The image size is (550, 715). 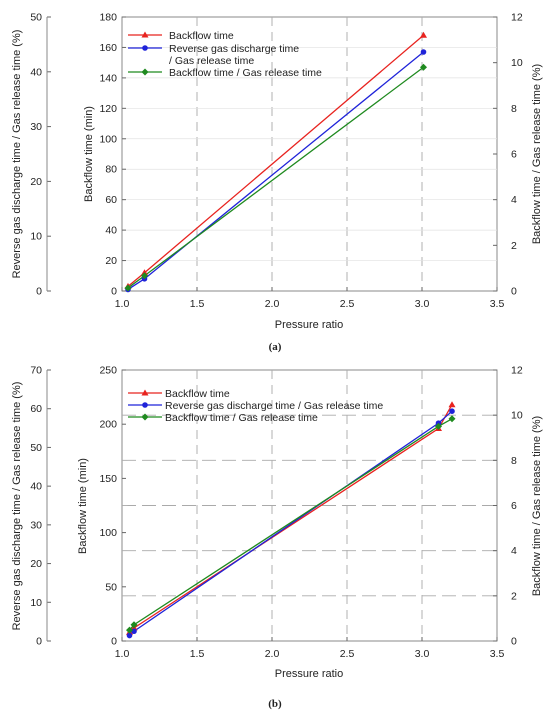 I want to click on legend-label-reverse: Reverse gas discharge time, so click(x=234, y=49).